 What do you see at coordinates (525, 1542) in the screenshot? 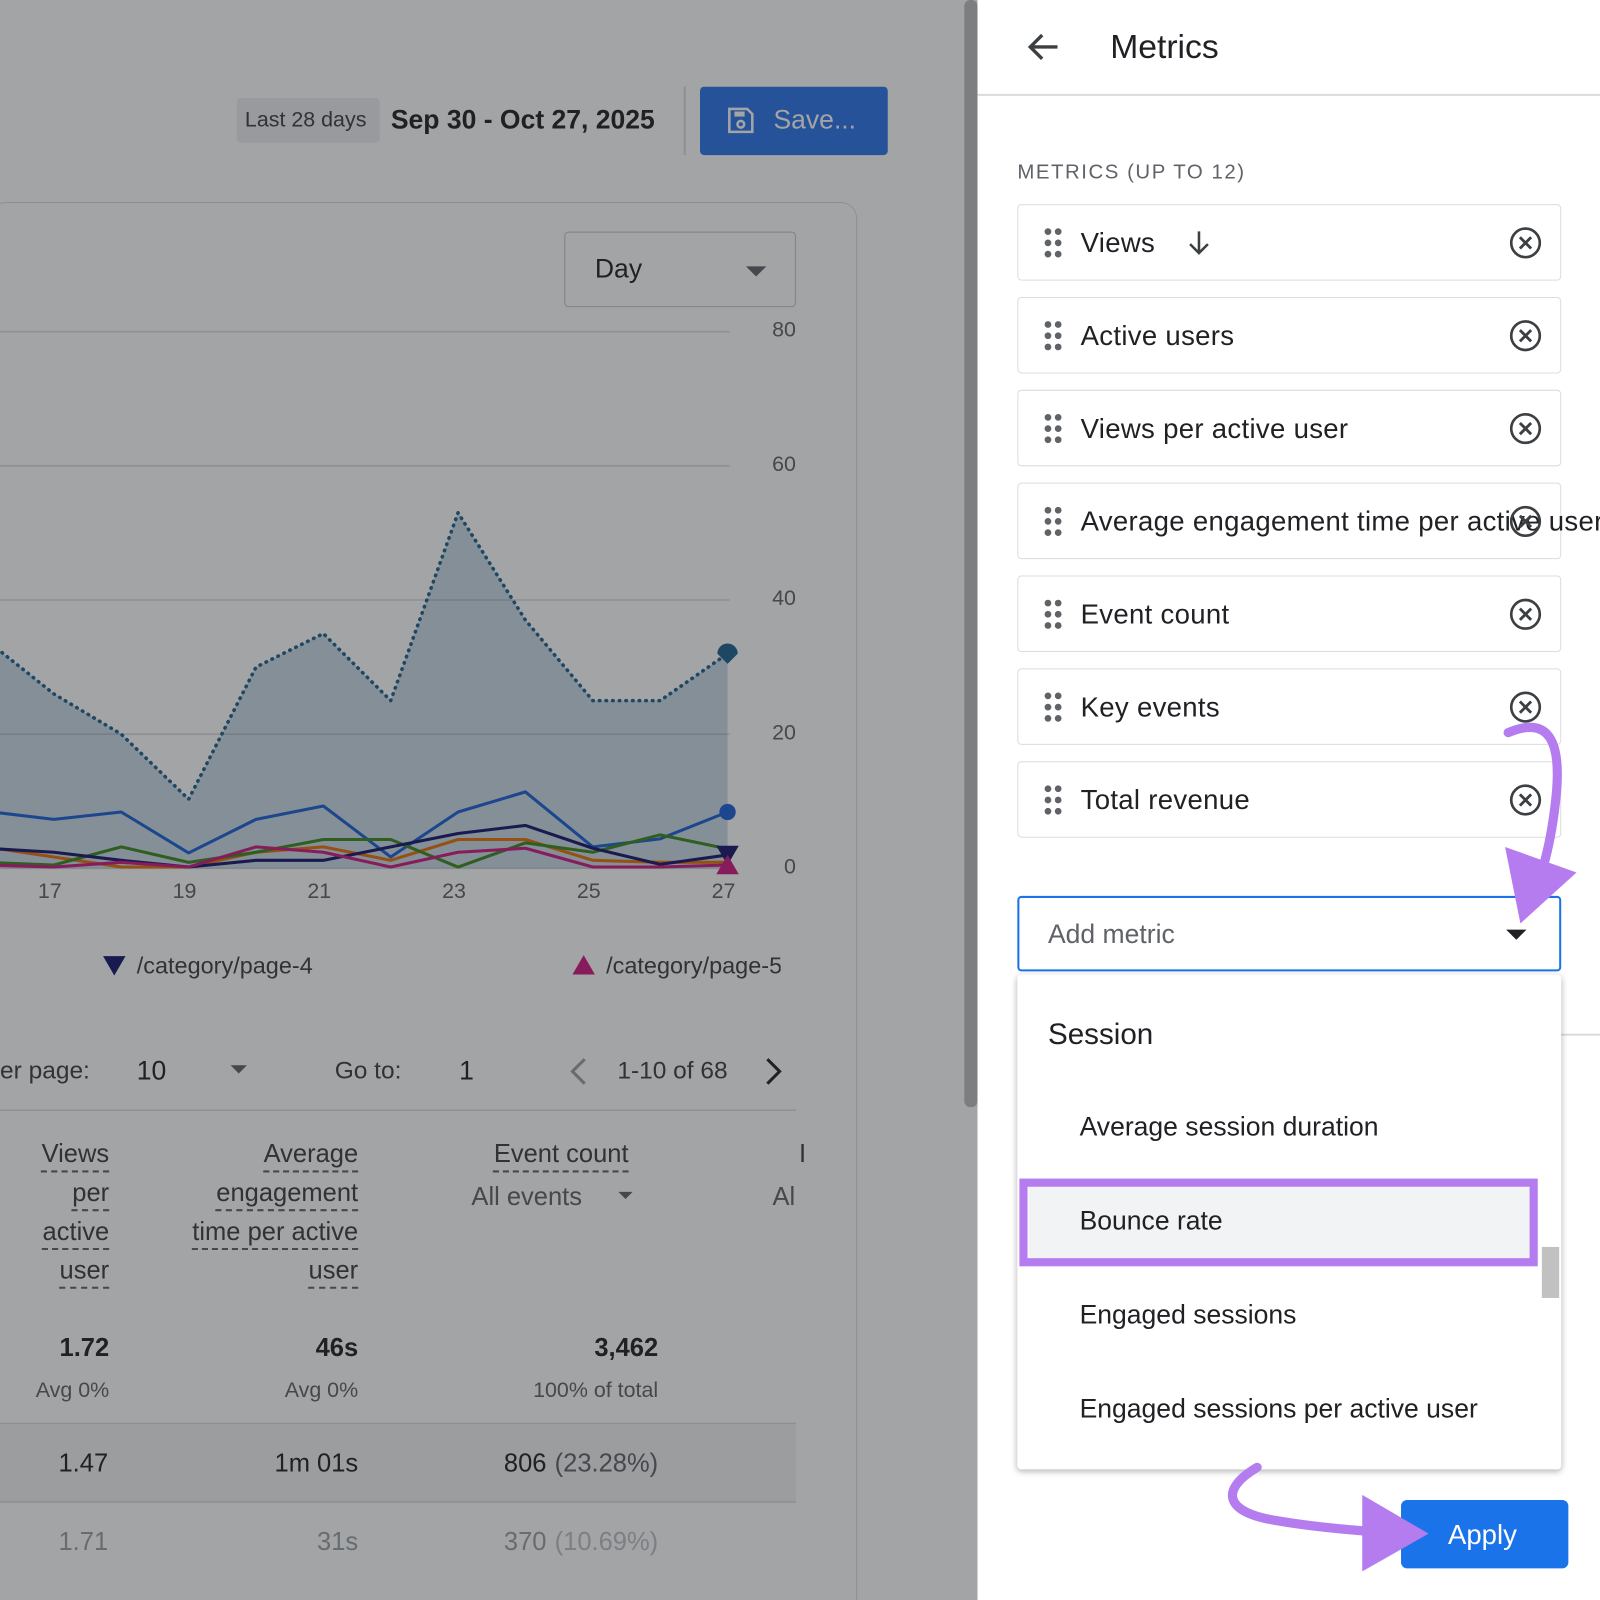
I see `cell-value: 370` at bounding box center [525, 1542].